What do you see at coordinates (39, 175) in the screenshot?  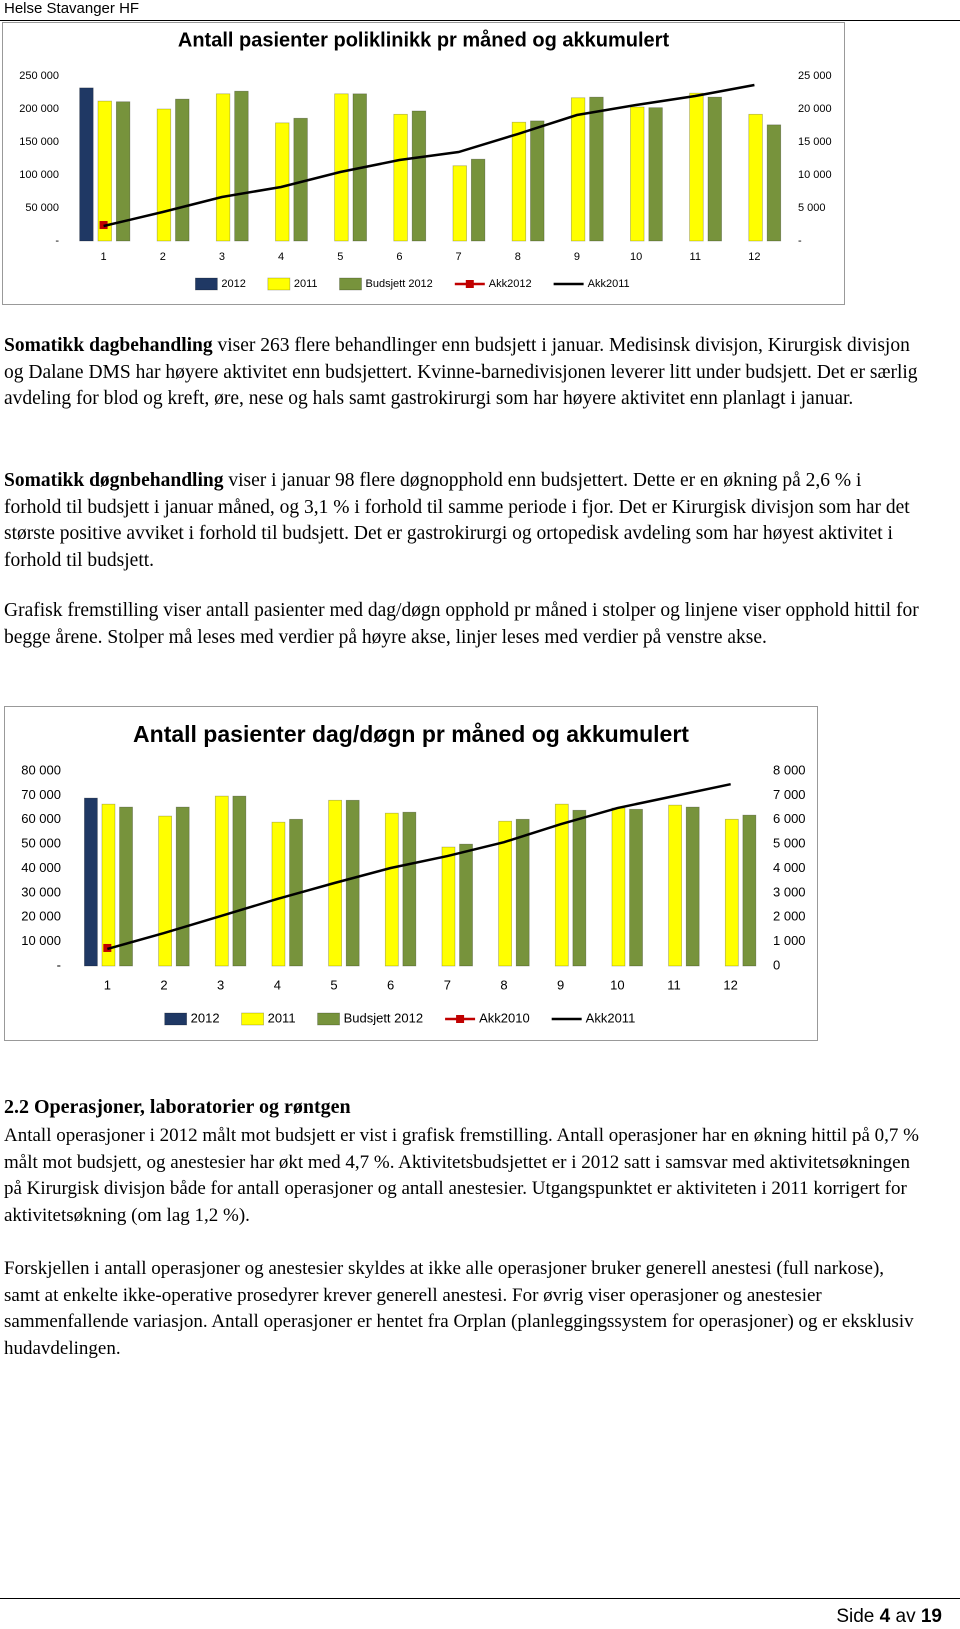 I see `y-tick-label: 100 000` at bounding box center [39, 175].